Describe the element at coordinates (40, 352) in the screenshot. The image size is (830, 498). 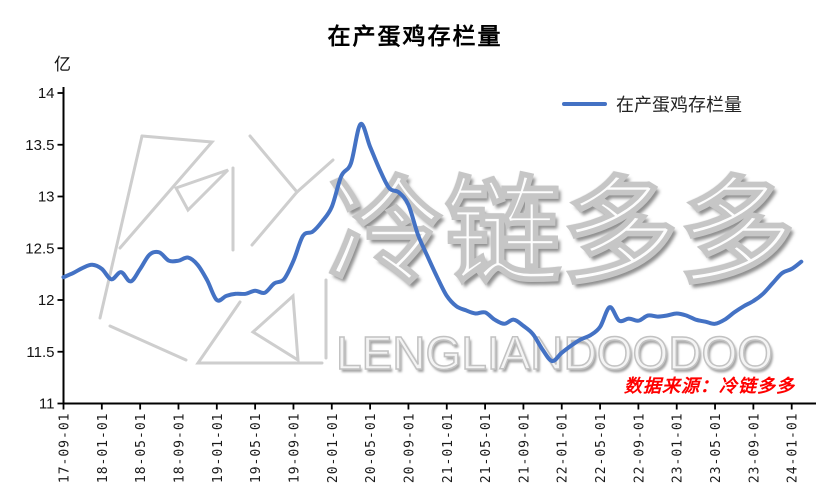
I see `y-tick-label: 11.5` at that location.